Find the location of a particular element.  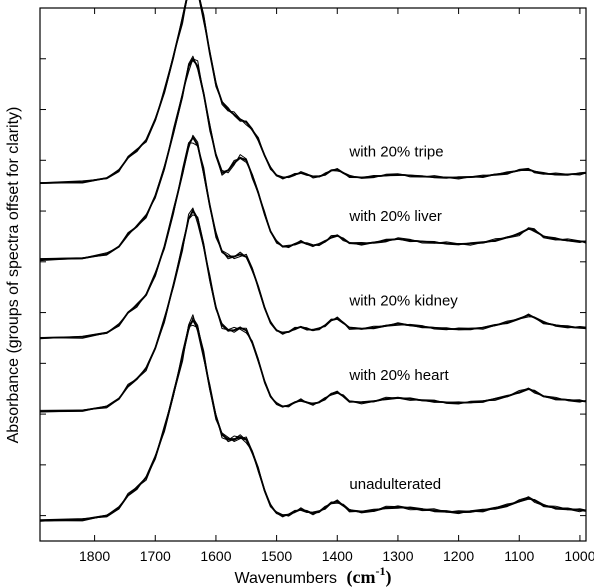

x-tick-label: 1800 is located at coordinates (94, 556).